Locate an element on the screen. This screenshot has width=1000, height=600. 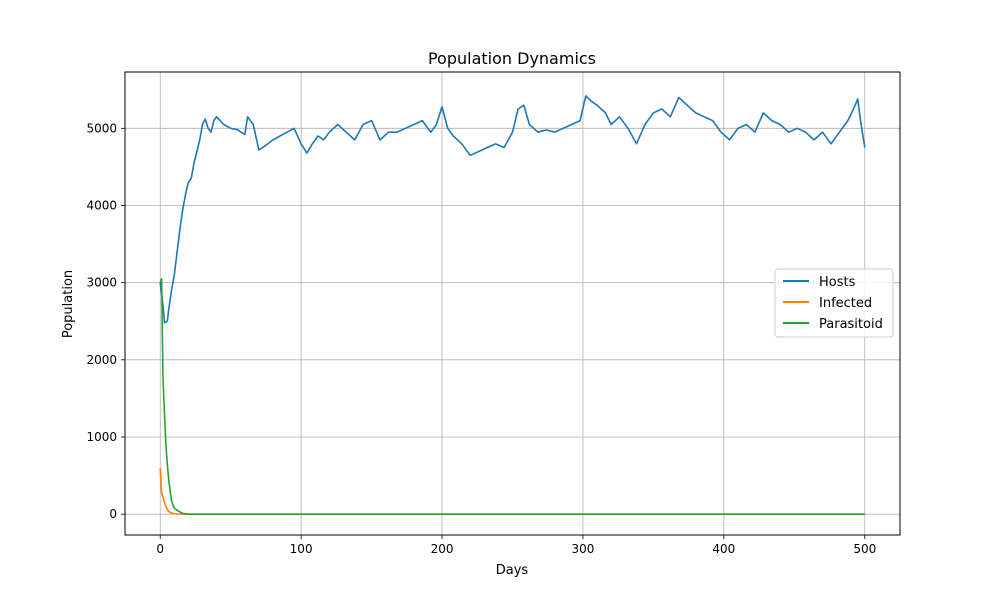
series-line-infected is located at coordinates (512, 491).